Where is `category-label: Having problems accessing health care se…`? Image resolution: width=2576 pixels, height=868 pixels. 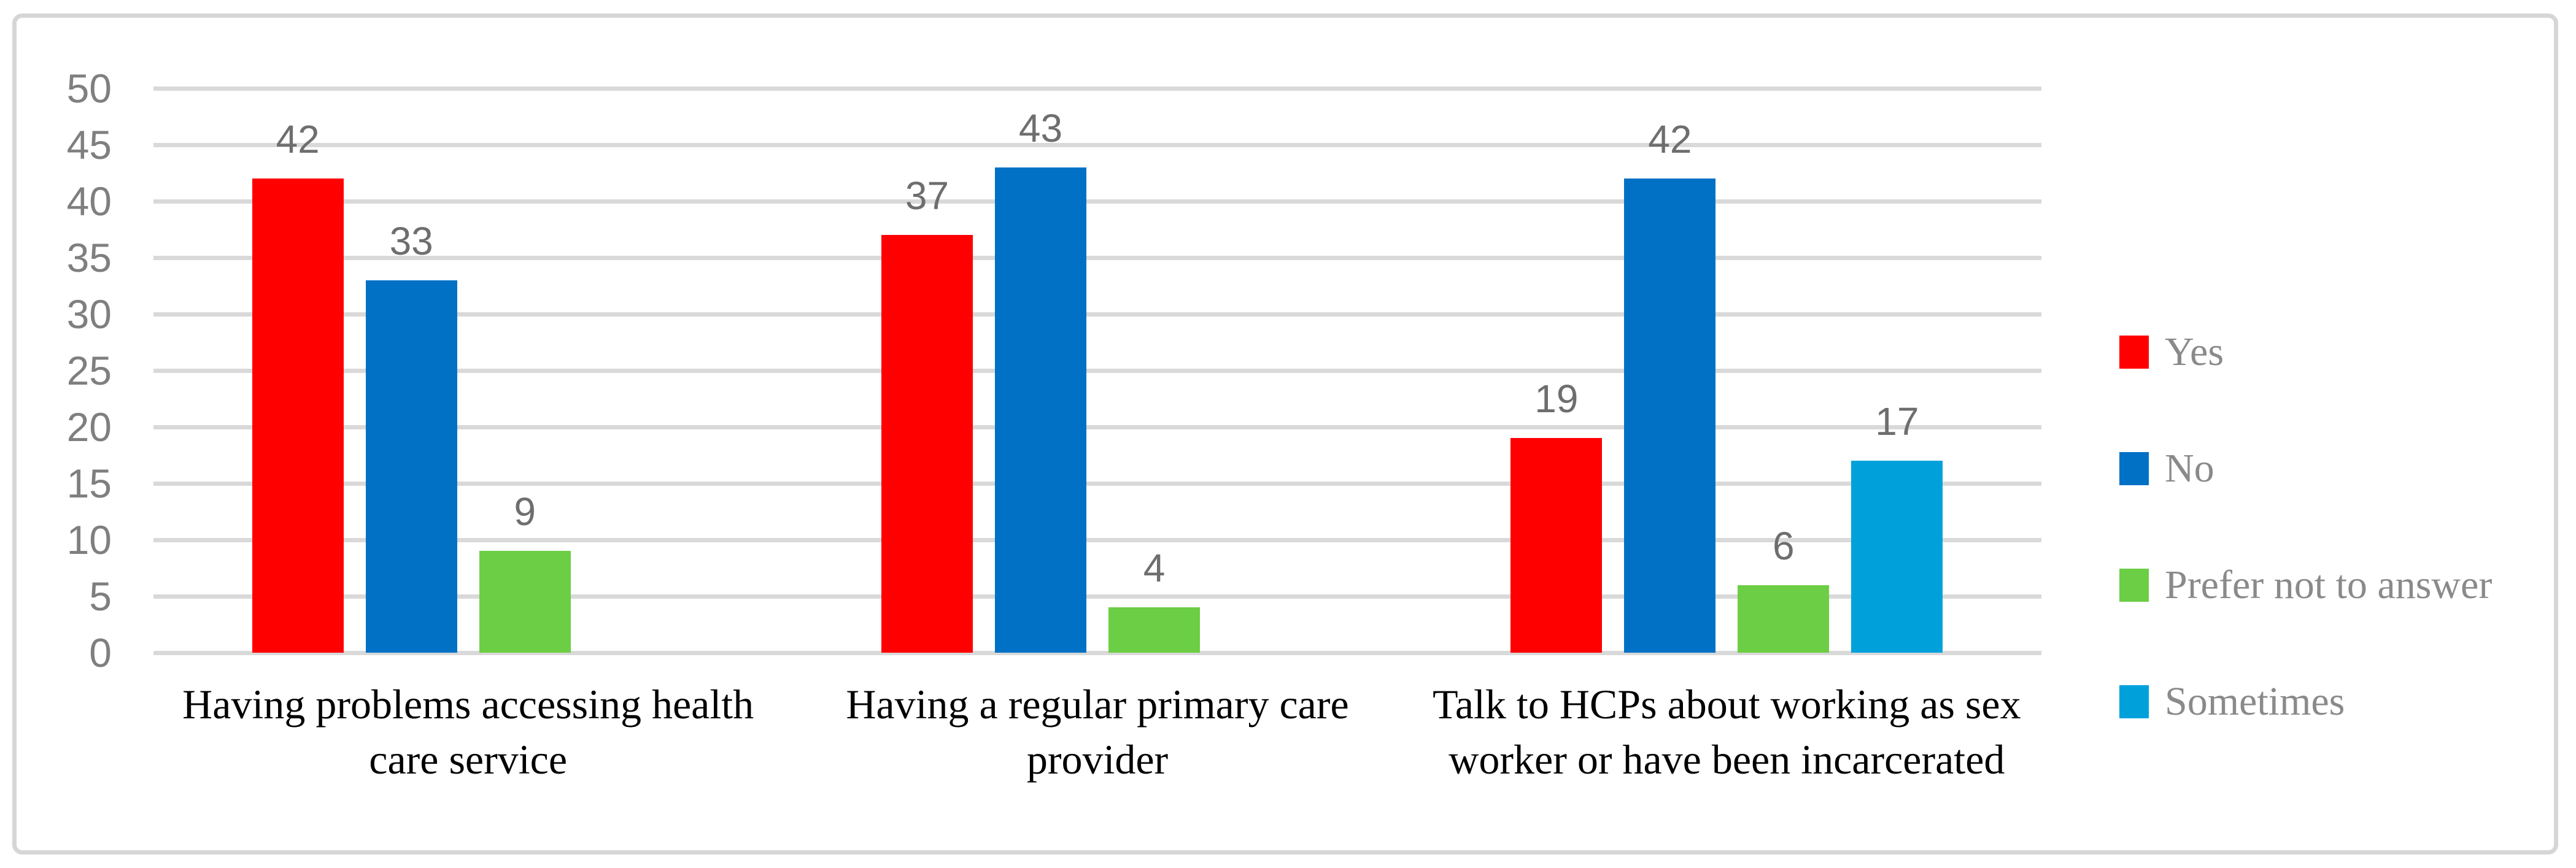
category-label: Having problems accessing health care se… is located at coordinates (468, 732).